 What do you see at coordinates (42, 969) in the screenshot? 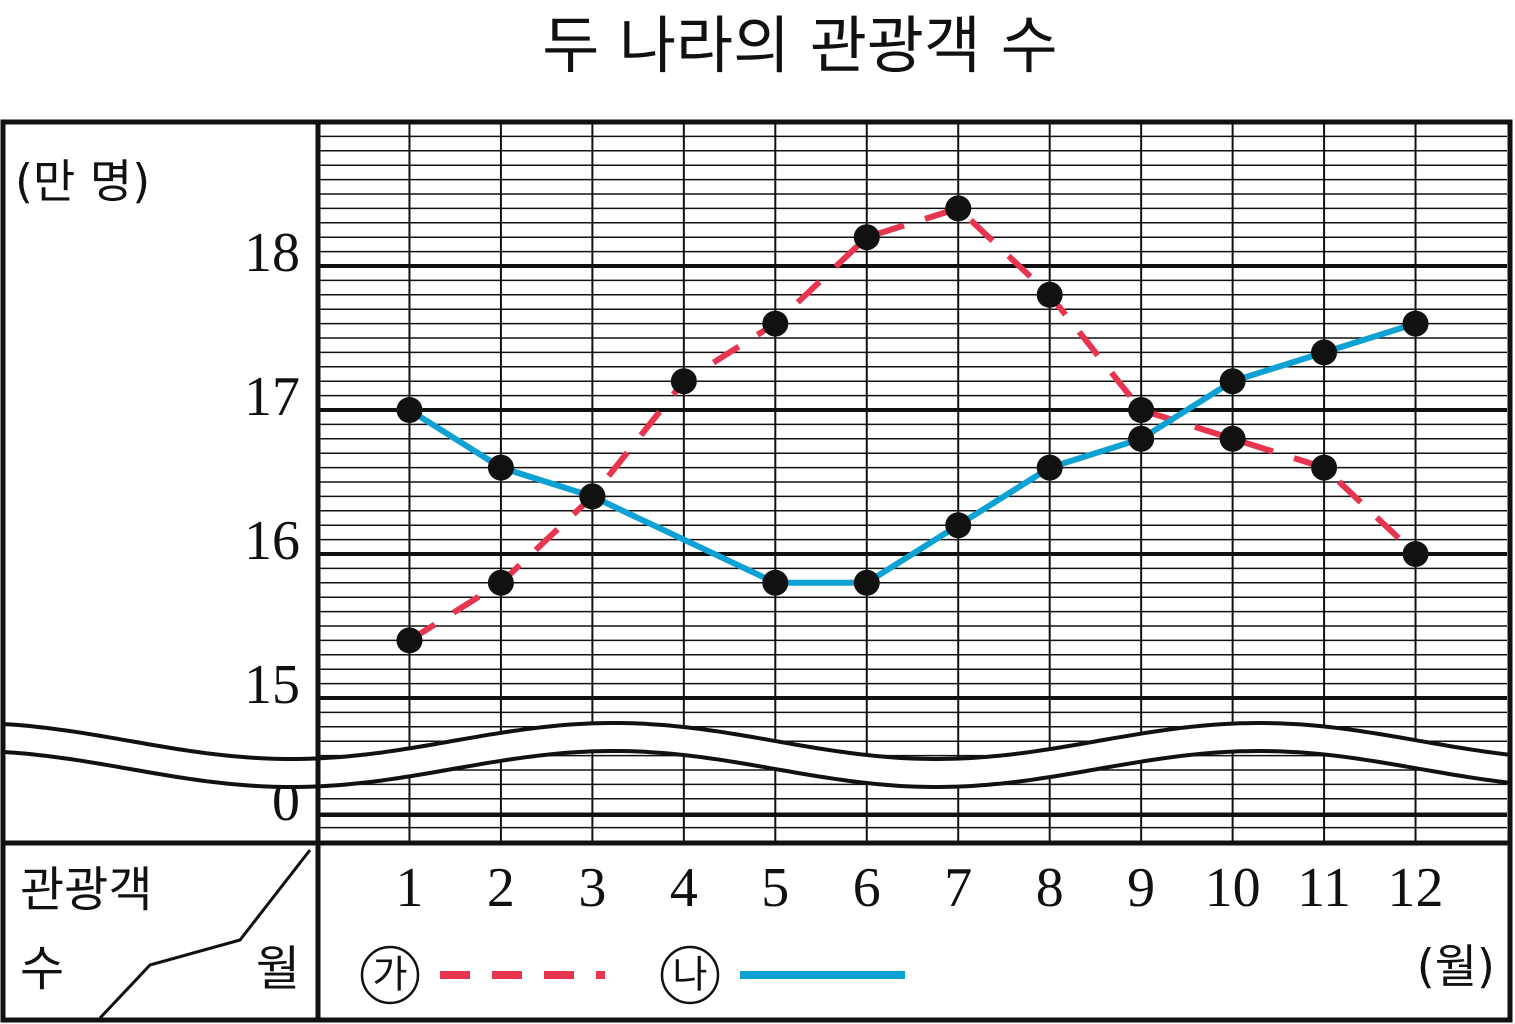
I see `corner-label: 수` at bounding box center [42, 969].